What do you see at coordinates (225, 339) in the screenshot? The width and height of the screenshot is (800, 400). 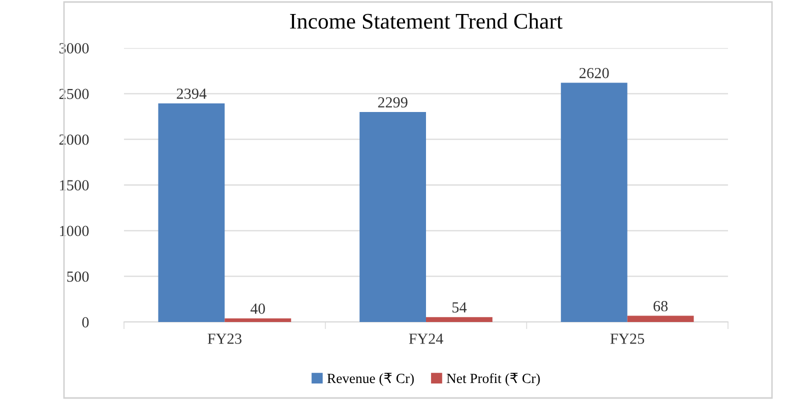 I see `x-tick-label: FY23` at bounding box center [225, 339].